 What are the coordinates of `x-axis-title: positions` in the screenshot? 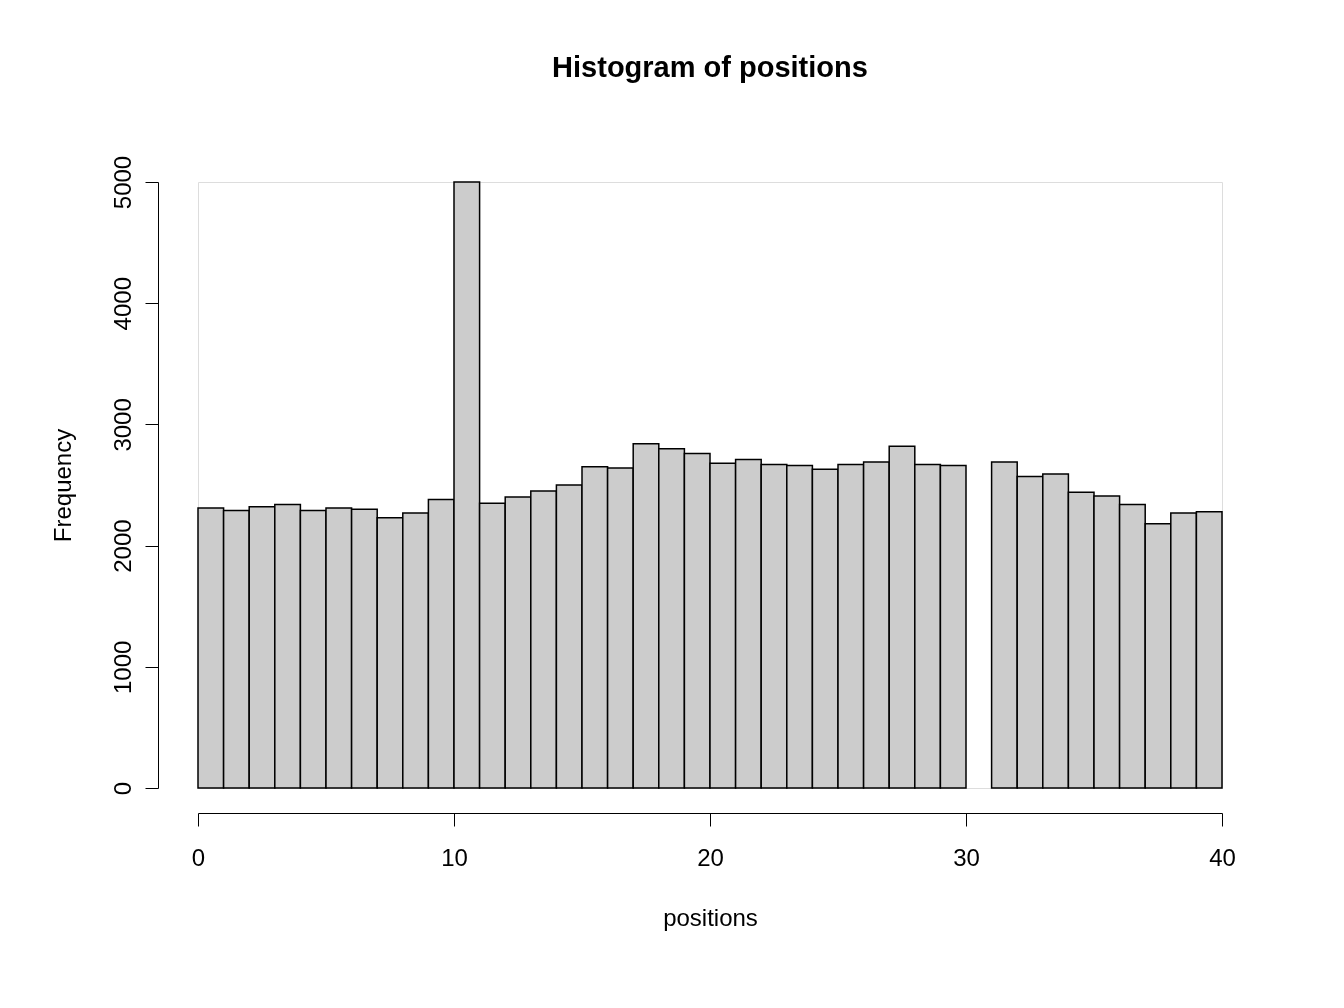 It's located at (710, 917).